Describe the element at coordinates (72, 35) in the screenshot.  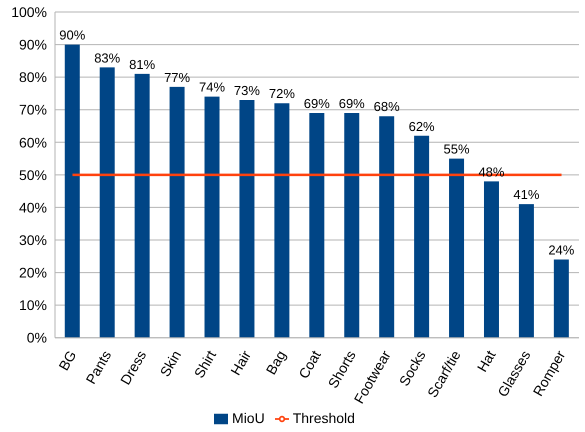
I see `data-label: 90%` at that location.